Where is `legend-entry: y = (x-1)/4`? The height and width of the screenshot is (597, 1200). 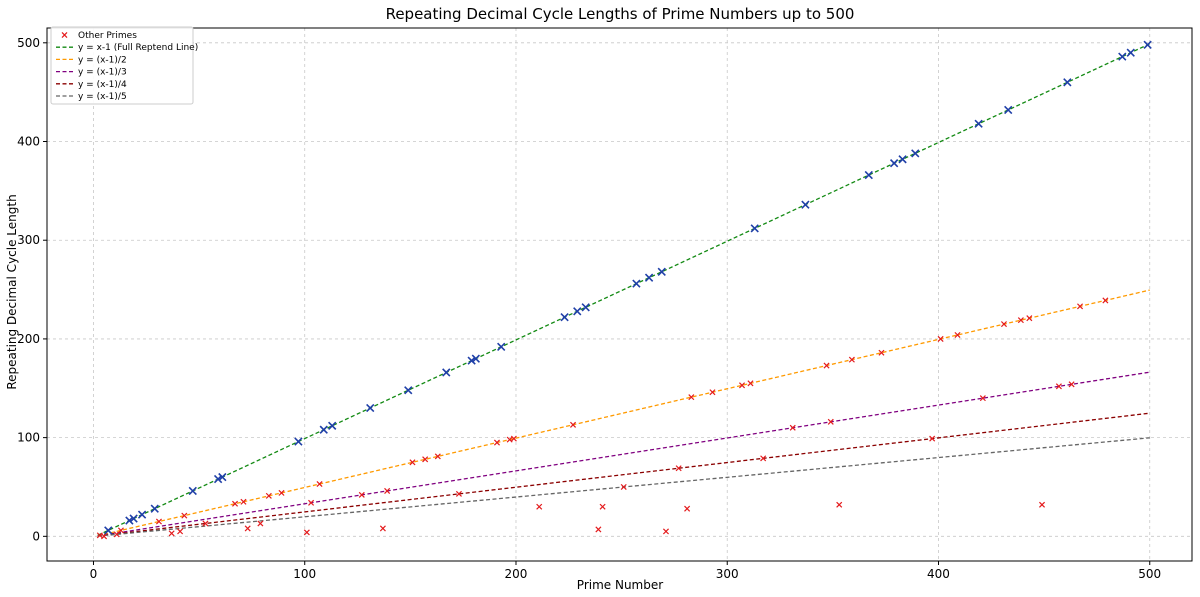 legend-entry: y = (x-1)/4 is located at coordinates (91, 85).